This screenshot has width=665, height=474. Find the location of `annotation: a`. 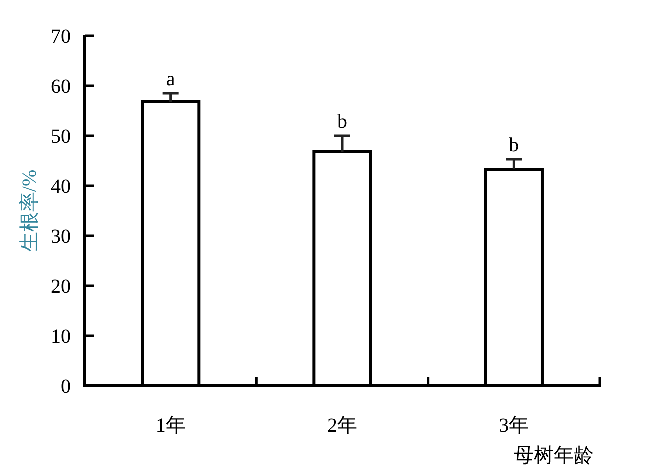

annotation: a is located at coordinates (171, 79).